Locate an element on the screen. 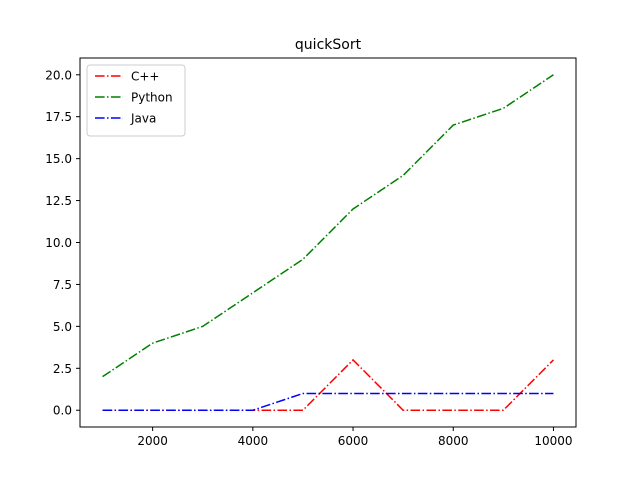 The image size is (640, 484). y-tick-label: 7.5 is located at coordinates (62, 285).